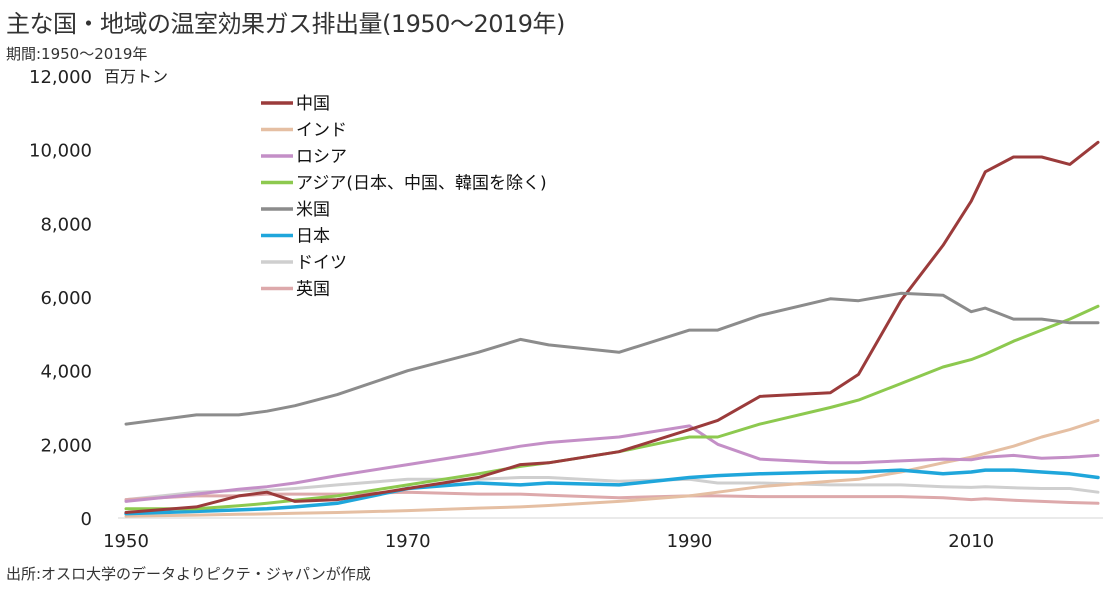 This screenshot has width=1117, height=592. Describe the element at coordinates (136, 76) in the screenshot. I see `y-axis-unit-label: 百万トン` at that location.